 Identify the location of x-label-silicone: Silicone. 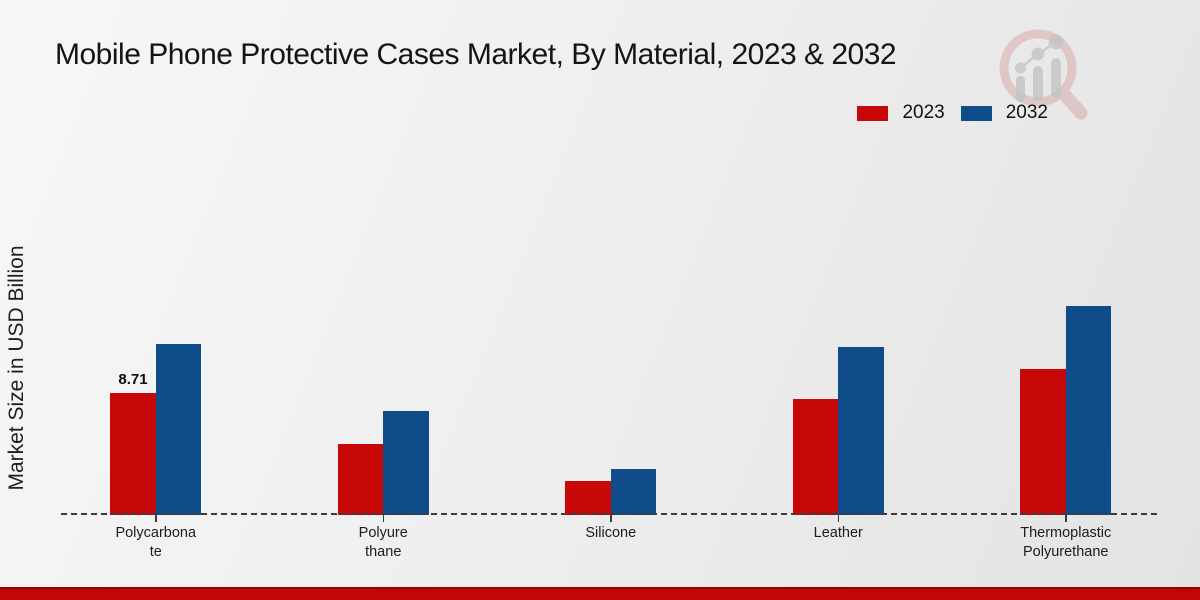
(611, 533).